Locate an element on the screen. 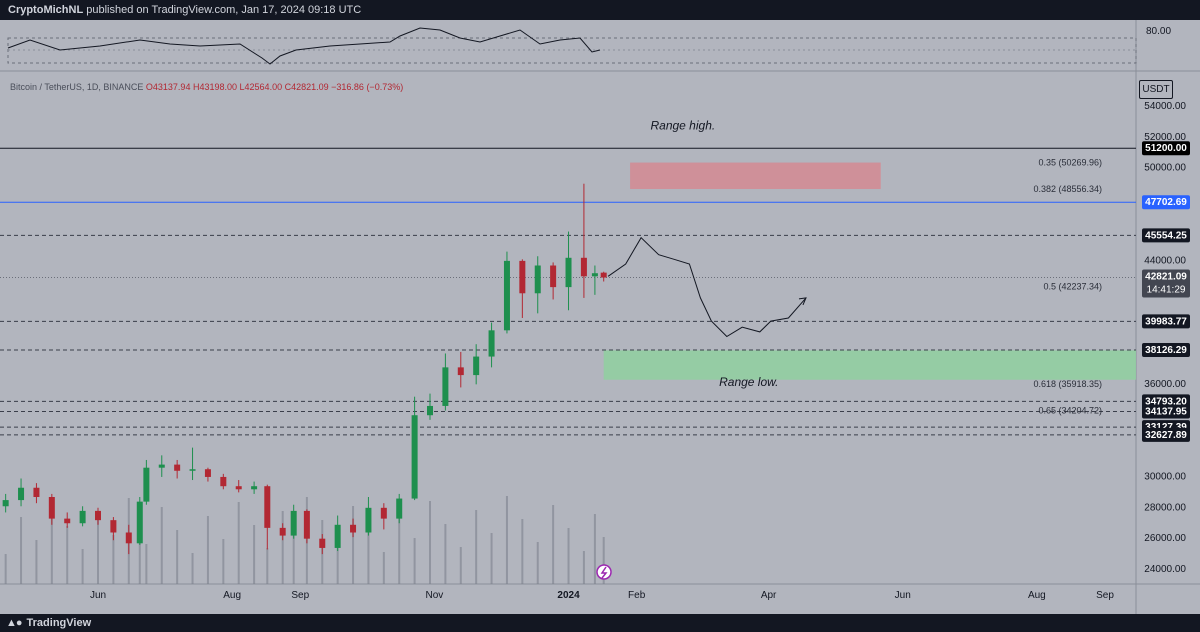 Image resolution: width=1200 pixels, height=632 pixels. tradingview-brand: TradingView is located at coordinates (59, 623).